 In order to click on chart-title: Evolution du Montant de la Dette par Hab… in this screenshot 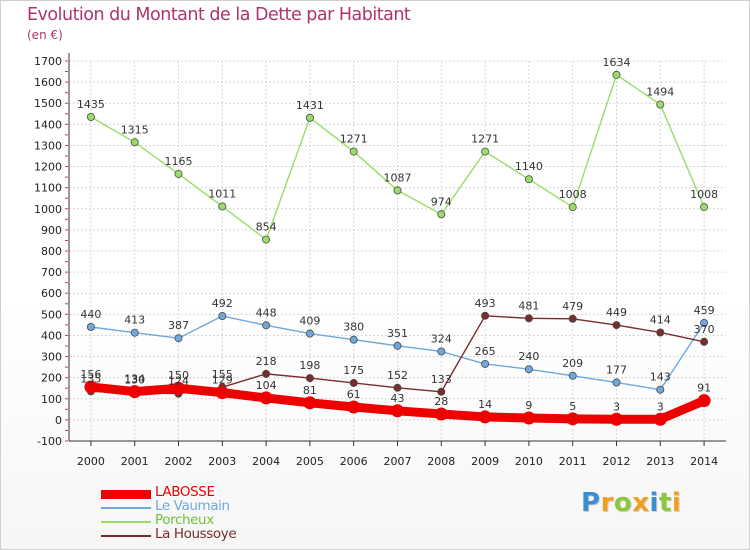, I will do `click(219, 15)`.